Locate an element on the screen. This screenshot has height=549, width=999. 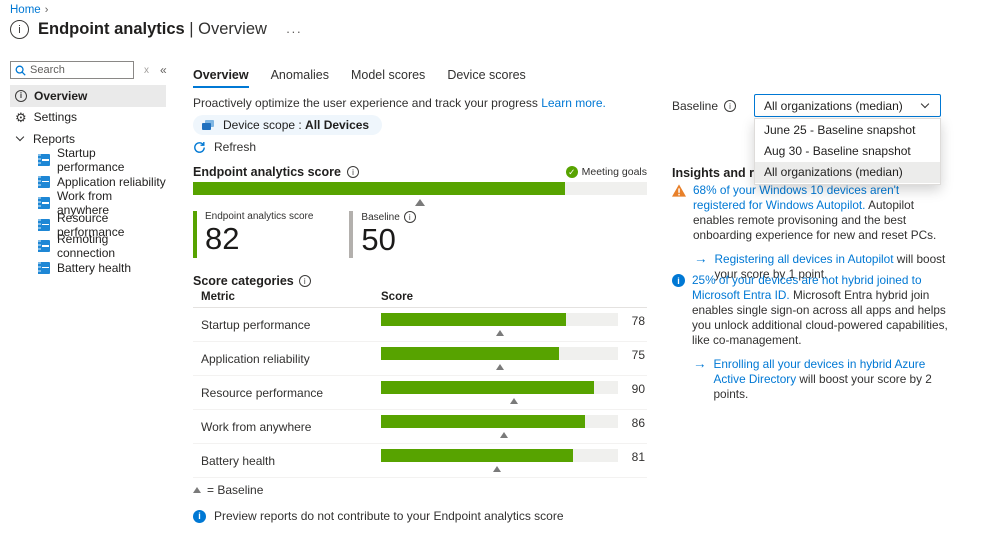
devices-icon is located at coordinates (208, 125).